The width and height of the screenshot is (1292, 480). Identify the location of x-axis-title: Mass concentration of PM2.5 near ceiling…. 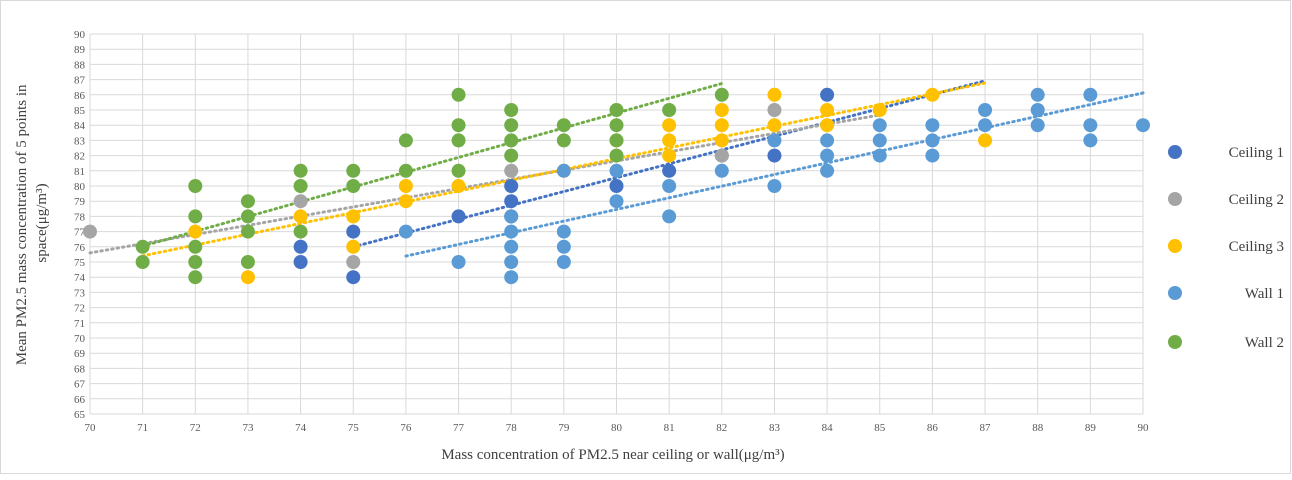
(612, 455).